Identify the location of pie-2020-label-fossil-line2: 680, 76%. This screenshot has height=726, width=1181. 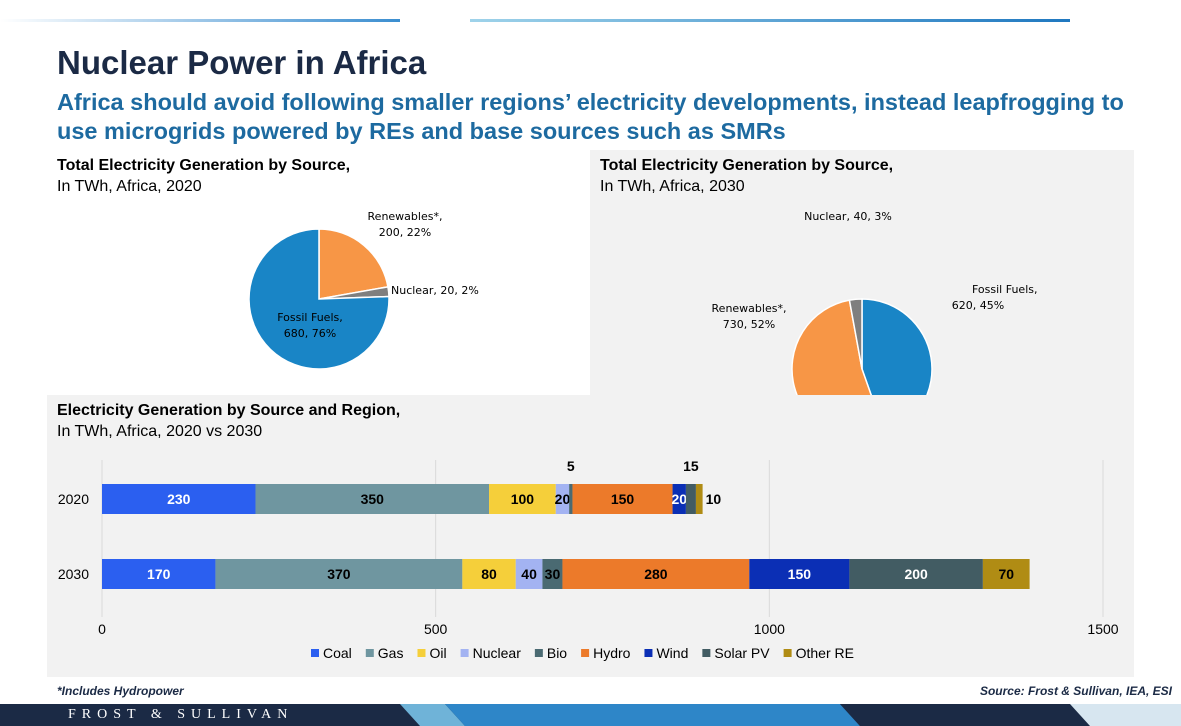
(310, 333).